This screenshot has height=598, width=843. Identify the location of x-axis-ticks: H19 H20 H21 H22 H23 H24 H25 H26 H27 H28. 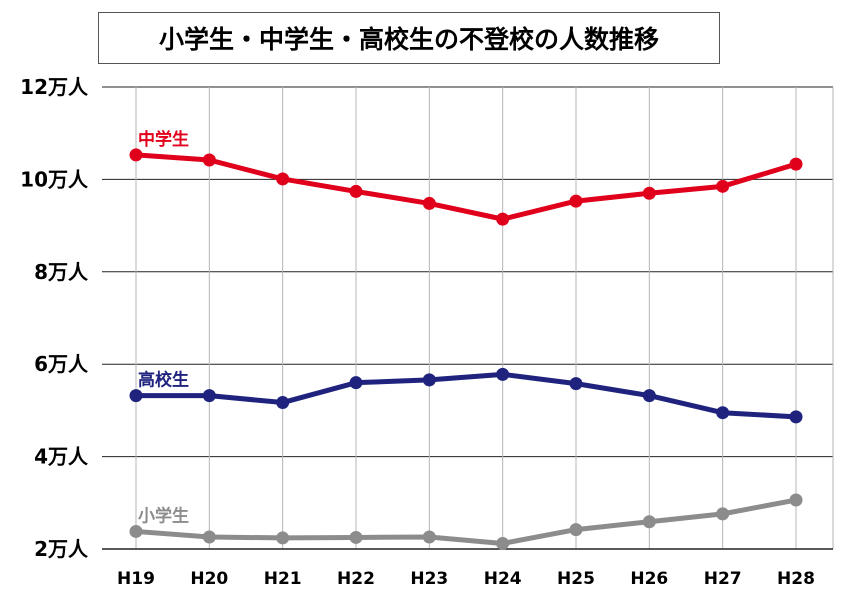
(466, 579).